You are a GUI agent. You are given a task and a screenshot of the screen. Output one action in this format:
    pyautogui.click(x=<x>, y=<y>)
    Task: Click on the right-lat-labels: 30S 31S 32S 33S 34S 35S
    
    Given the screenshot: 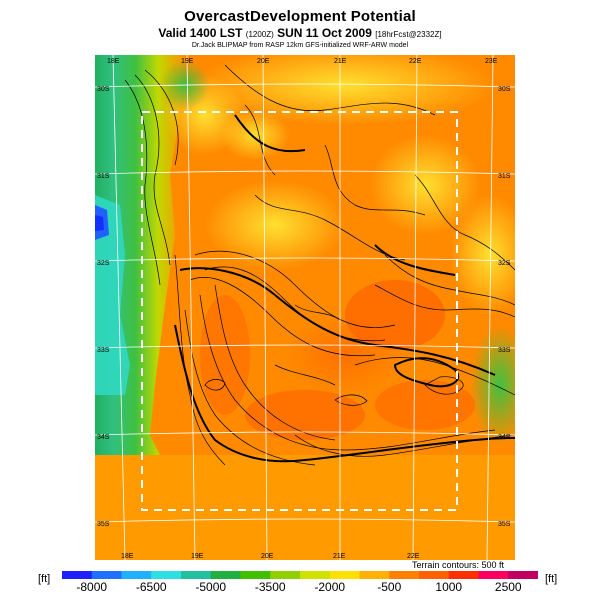 What is the action you would take?
    pyautogui.click(x=504, y=307)
    